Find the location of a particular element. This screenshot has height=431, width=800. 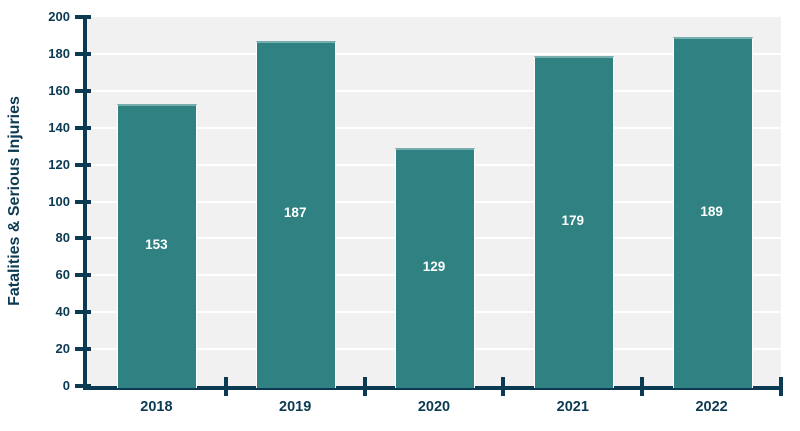

bar-value-label: 179 is located at coordinates (573, 220).